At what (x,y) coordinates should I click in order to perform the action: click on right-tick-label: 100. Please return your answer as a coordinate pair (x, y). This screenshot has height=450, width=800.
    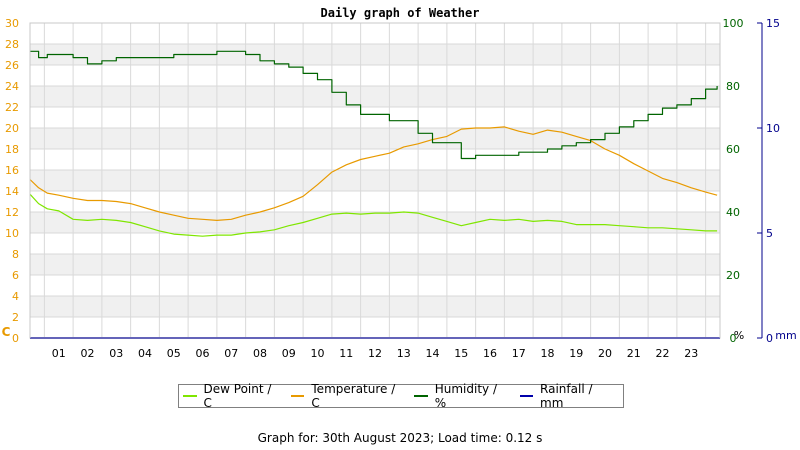
    Looking at the image, I should click on (733, 23).